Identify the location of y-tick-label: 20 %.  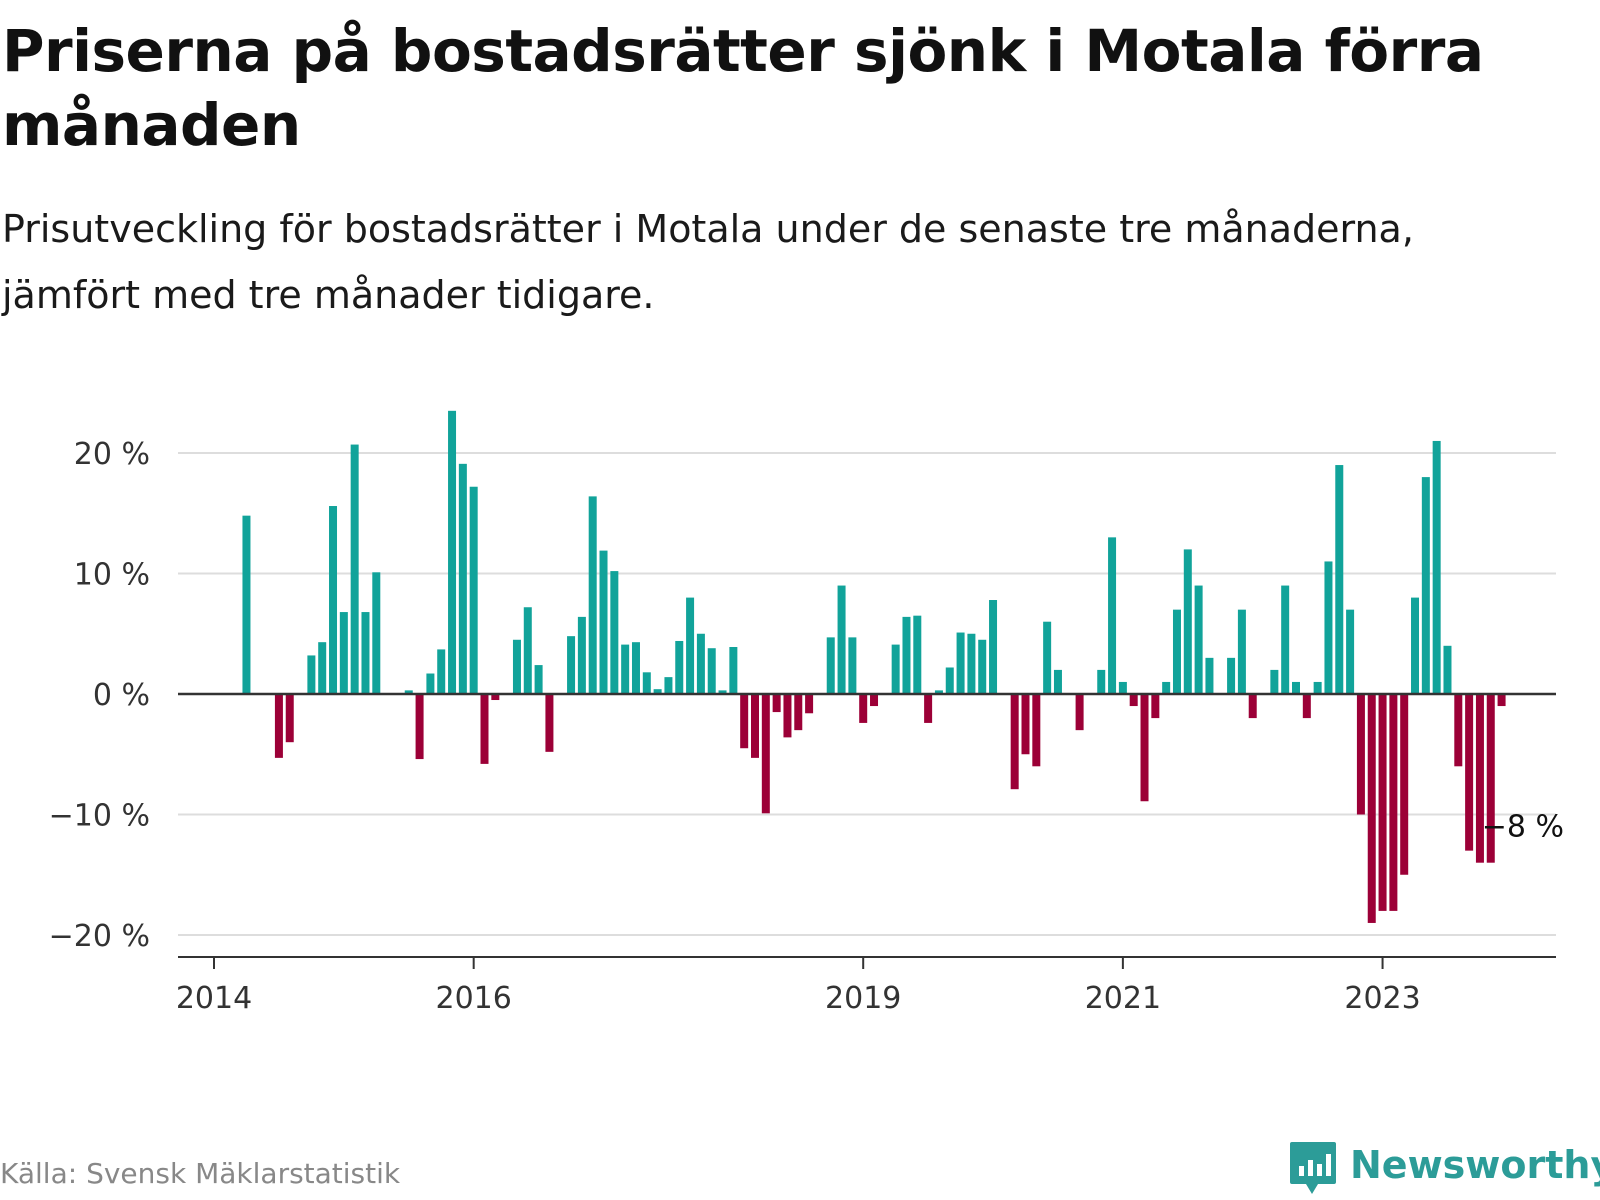
(112, 454).